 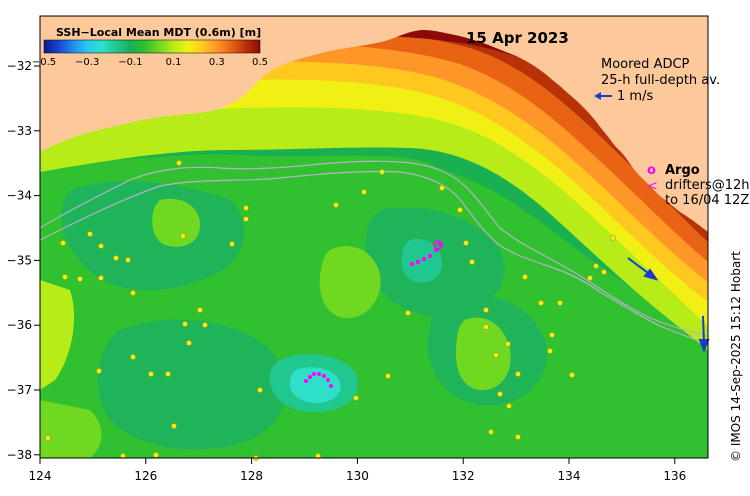 I want to click on x-axis: 124 126 128 130 132 134 136, so click(x=357, y=470).